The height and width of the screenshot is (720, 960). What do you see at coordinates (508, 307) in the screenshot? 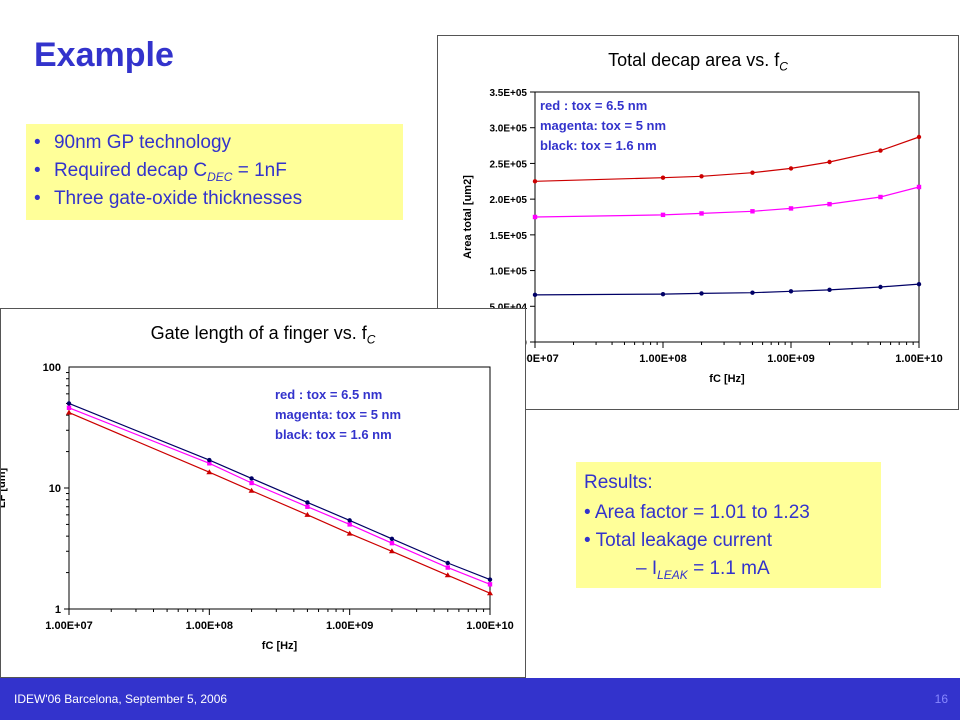
I see `y-tick-label: 5.0E+04` at bounding box center [508, 307].